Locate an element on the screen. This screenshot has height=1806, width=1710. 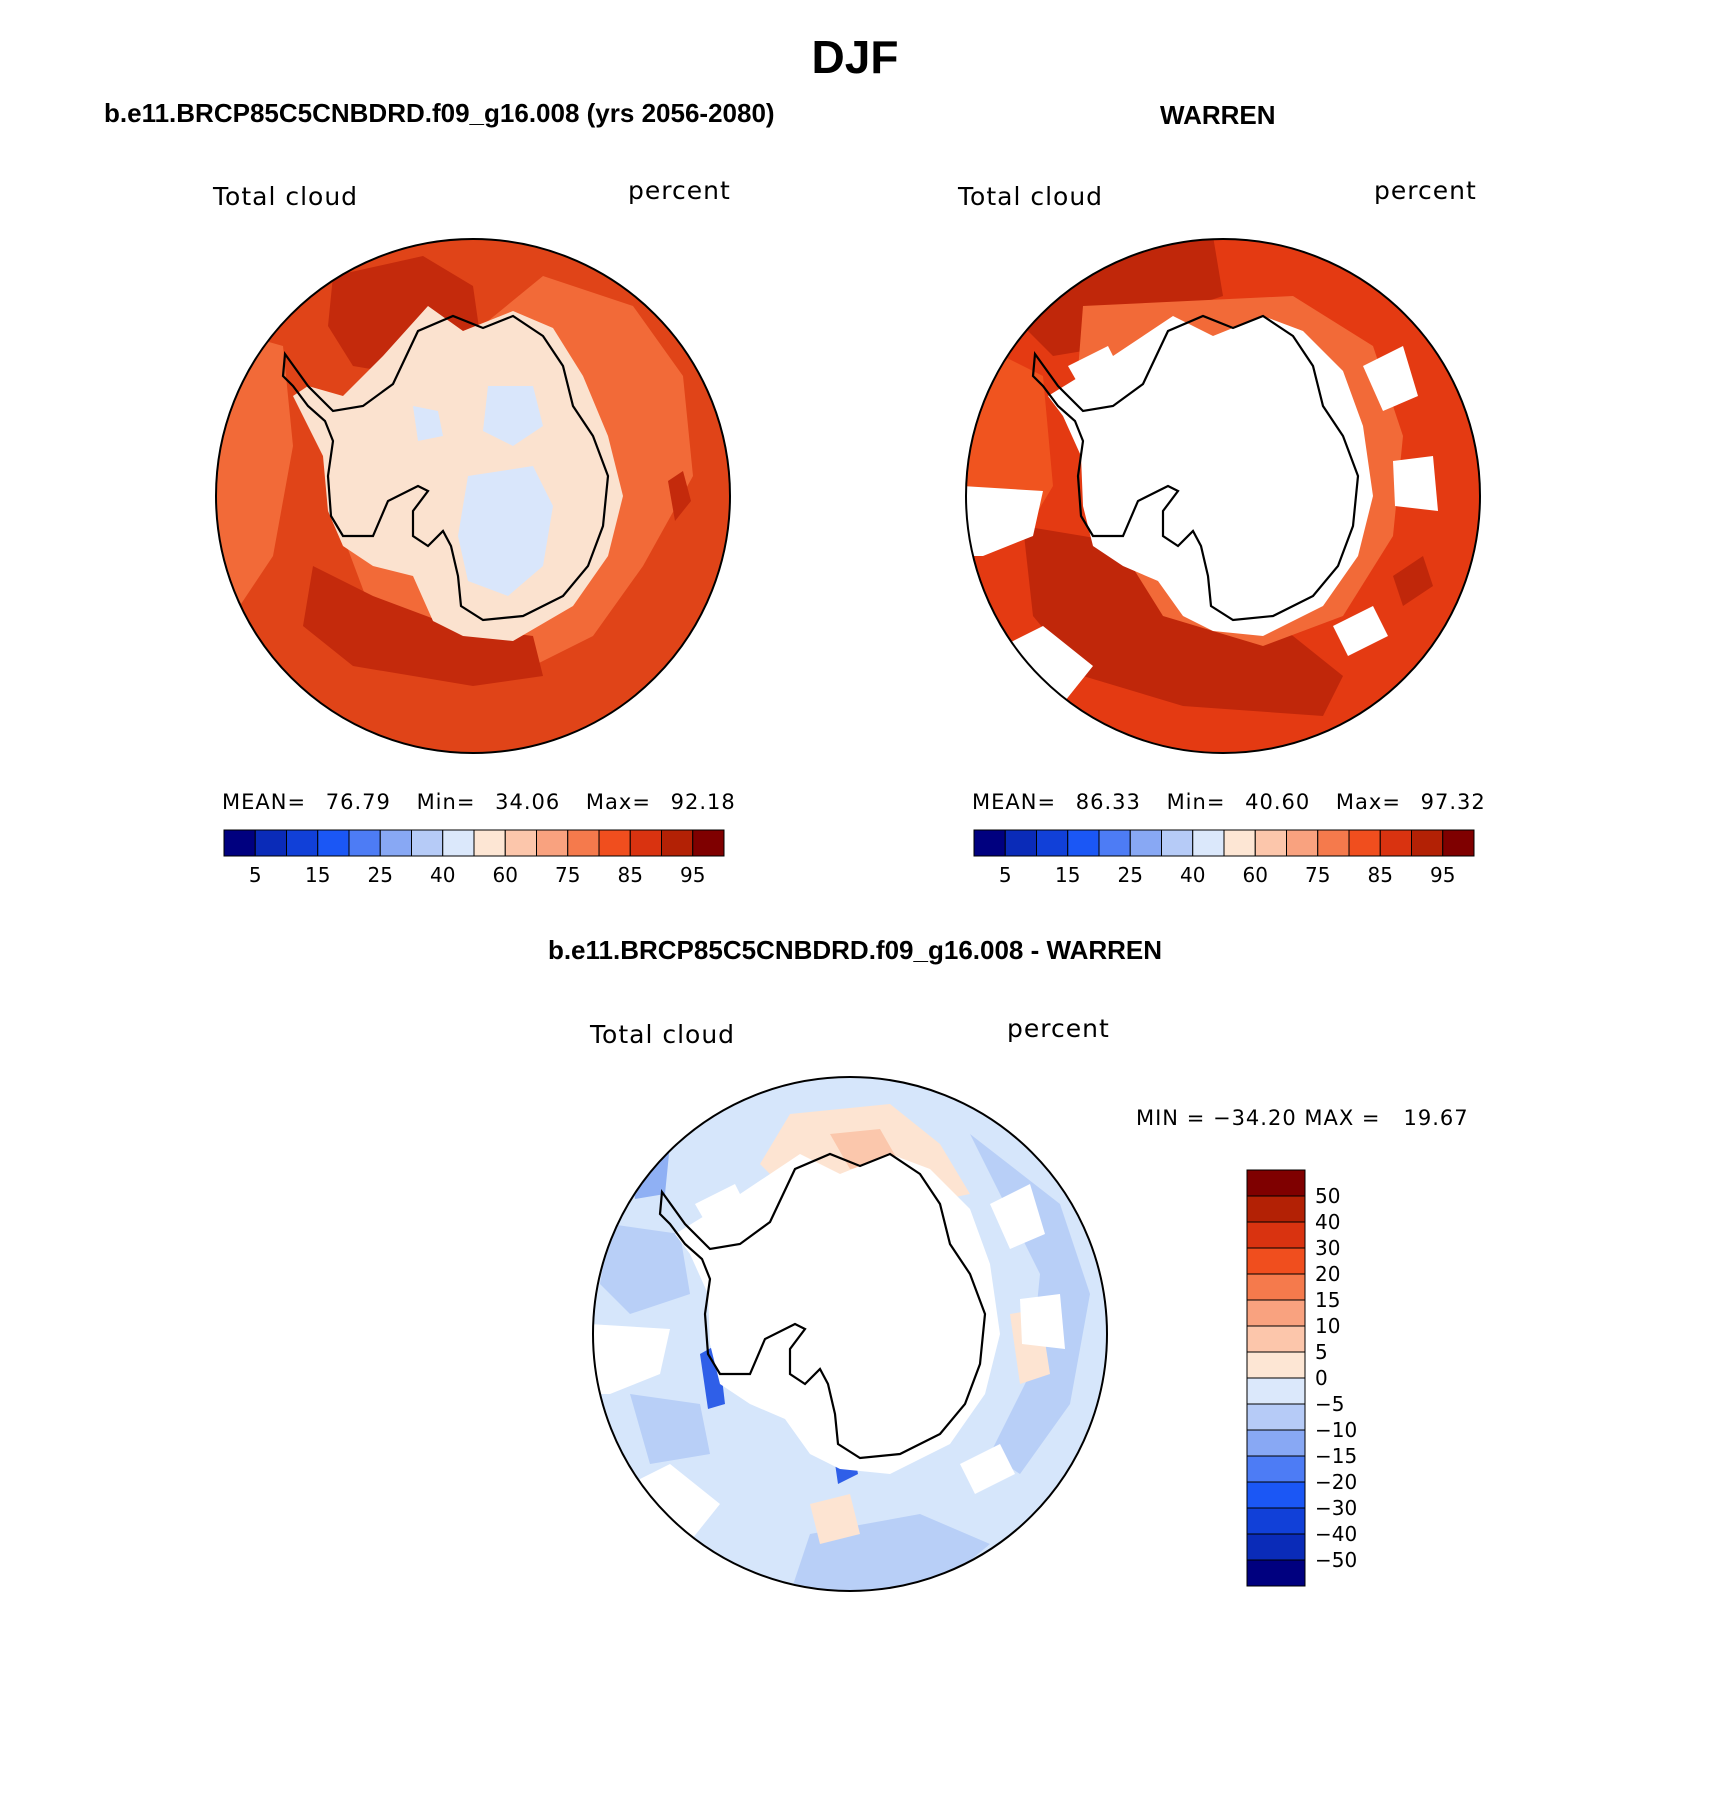
panel-b-colorbar-tick-label: 95 is located at coordinates (1442, 875).